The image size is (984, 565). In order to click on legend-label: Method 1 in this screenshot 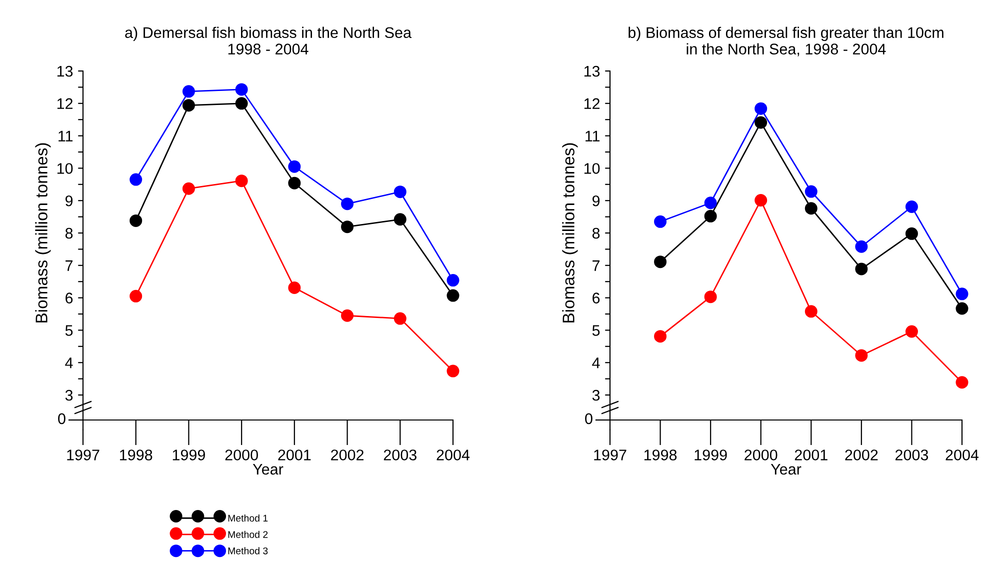, I will do `click(248, 518)`.